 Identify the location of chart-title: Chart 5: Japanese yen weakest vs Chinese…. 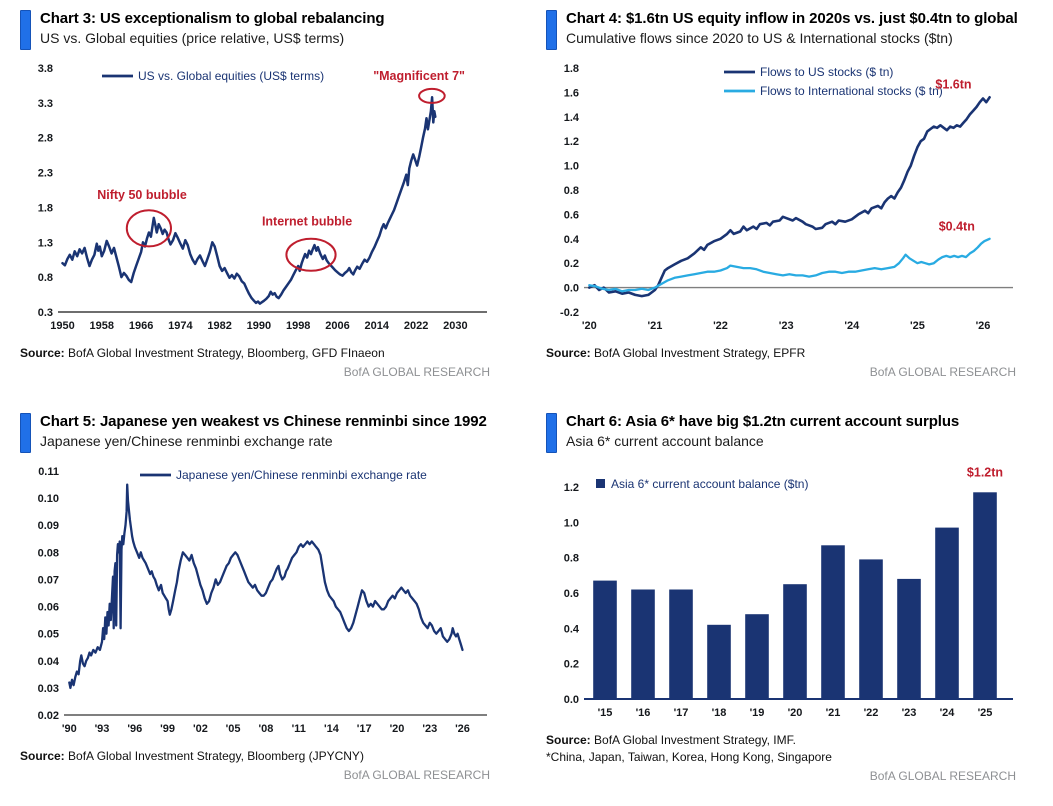
(263, 421).